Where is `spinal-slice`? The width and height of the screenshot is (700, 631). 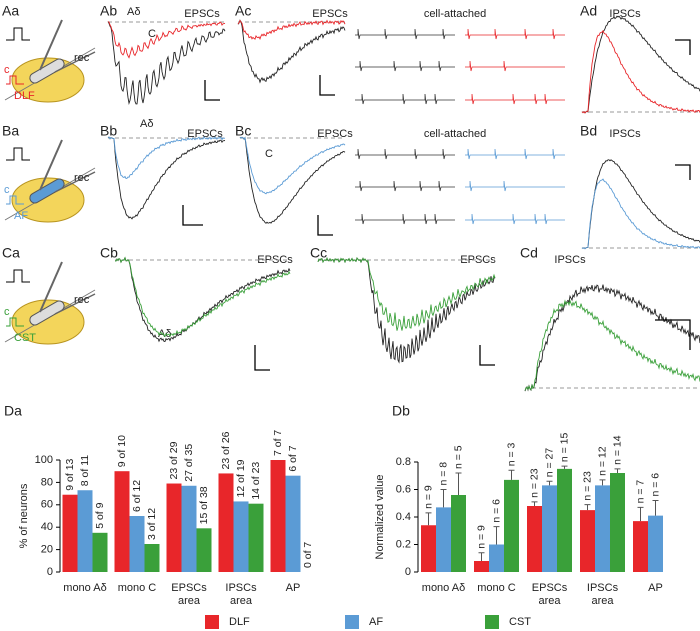
spinal-slice is located at coordinates (48, 322).